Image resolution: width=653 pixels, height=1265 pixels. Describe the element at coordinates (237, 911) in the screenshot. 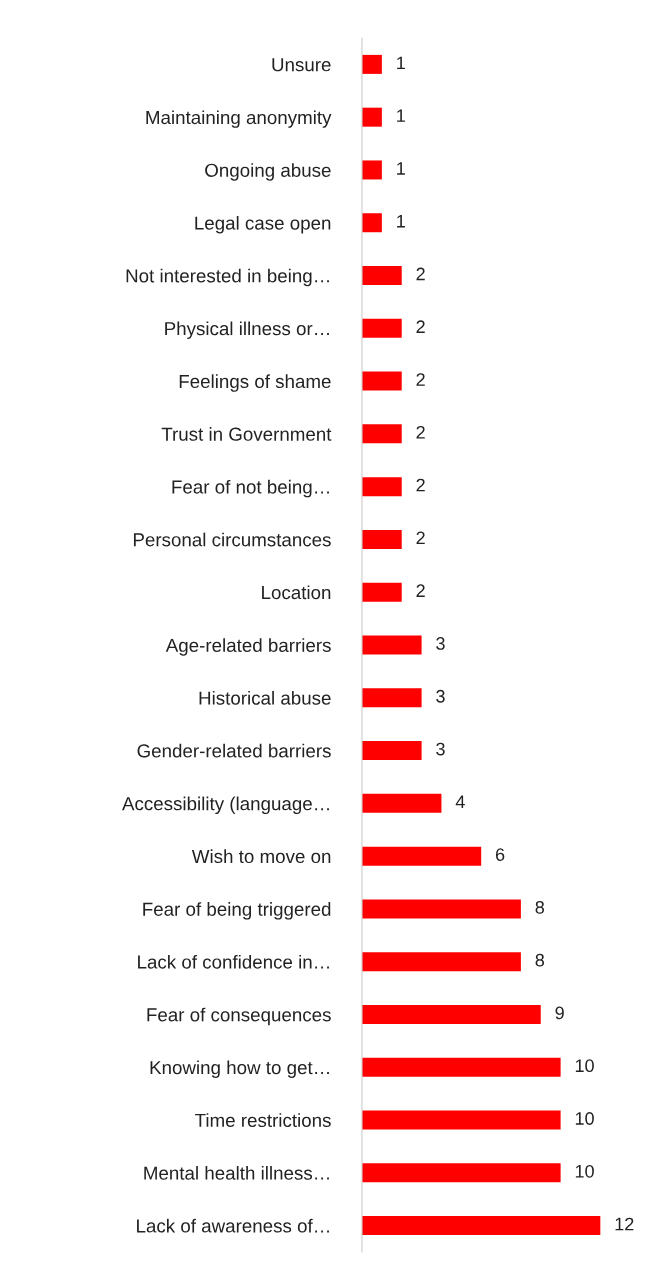

I see `y-tick-label: Fear of being triggered` at that location.